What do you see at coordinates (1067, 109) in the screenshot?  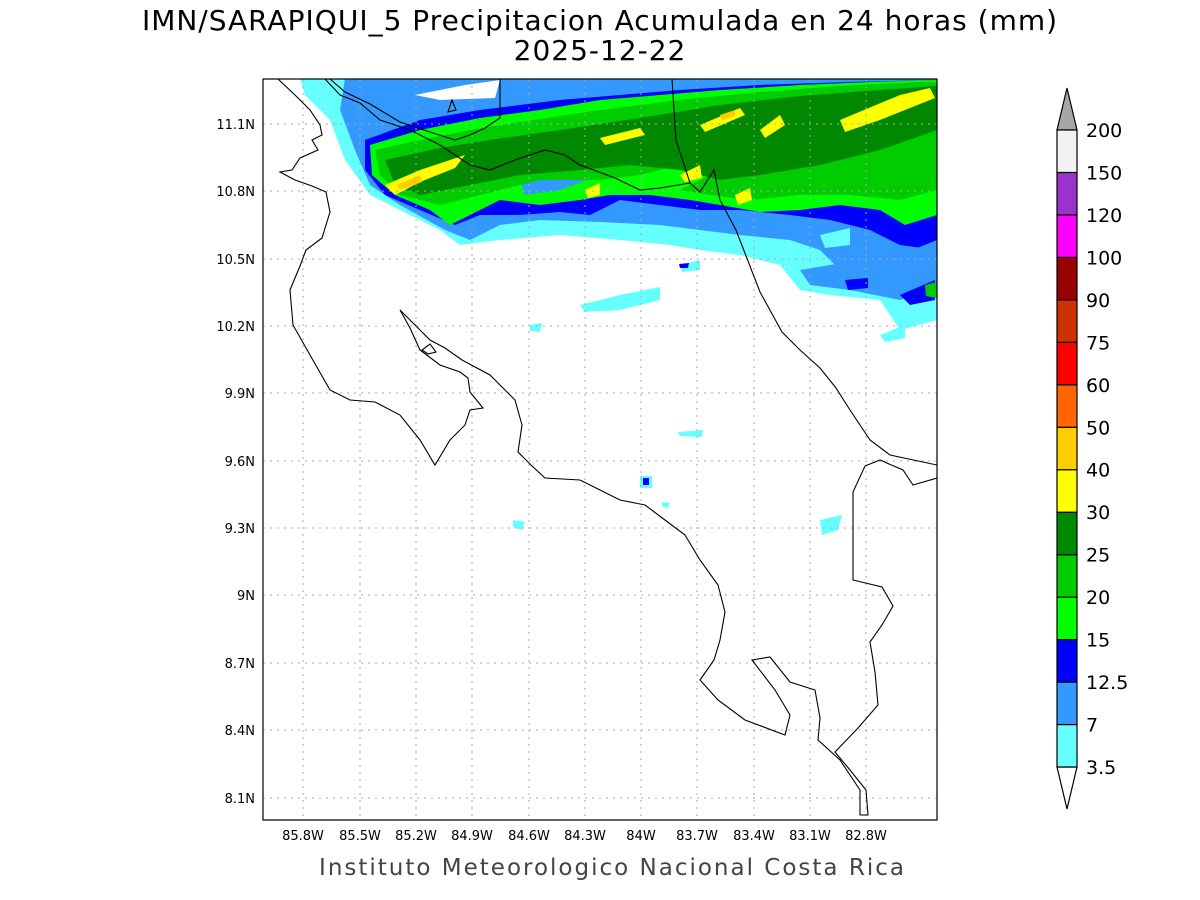 I see `colorbar-over-triangle` at bounding box center [1067, 109].